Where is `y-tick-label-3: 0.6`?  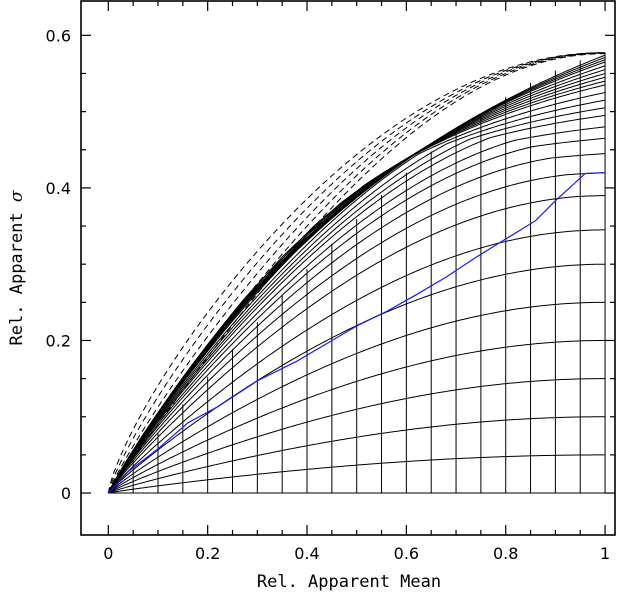
y-tick-label-3: 0.6 is located at coordinates (58, 35).